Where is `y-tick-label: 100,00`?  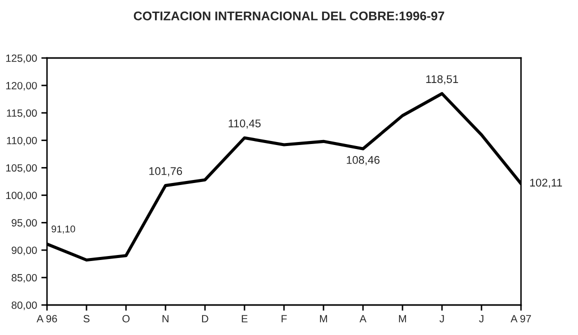
y-tick-label: 100,00 is located at coordinates (21, 196).